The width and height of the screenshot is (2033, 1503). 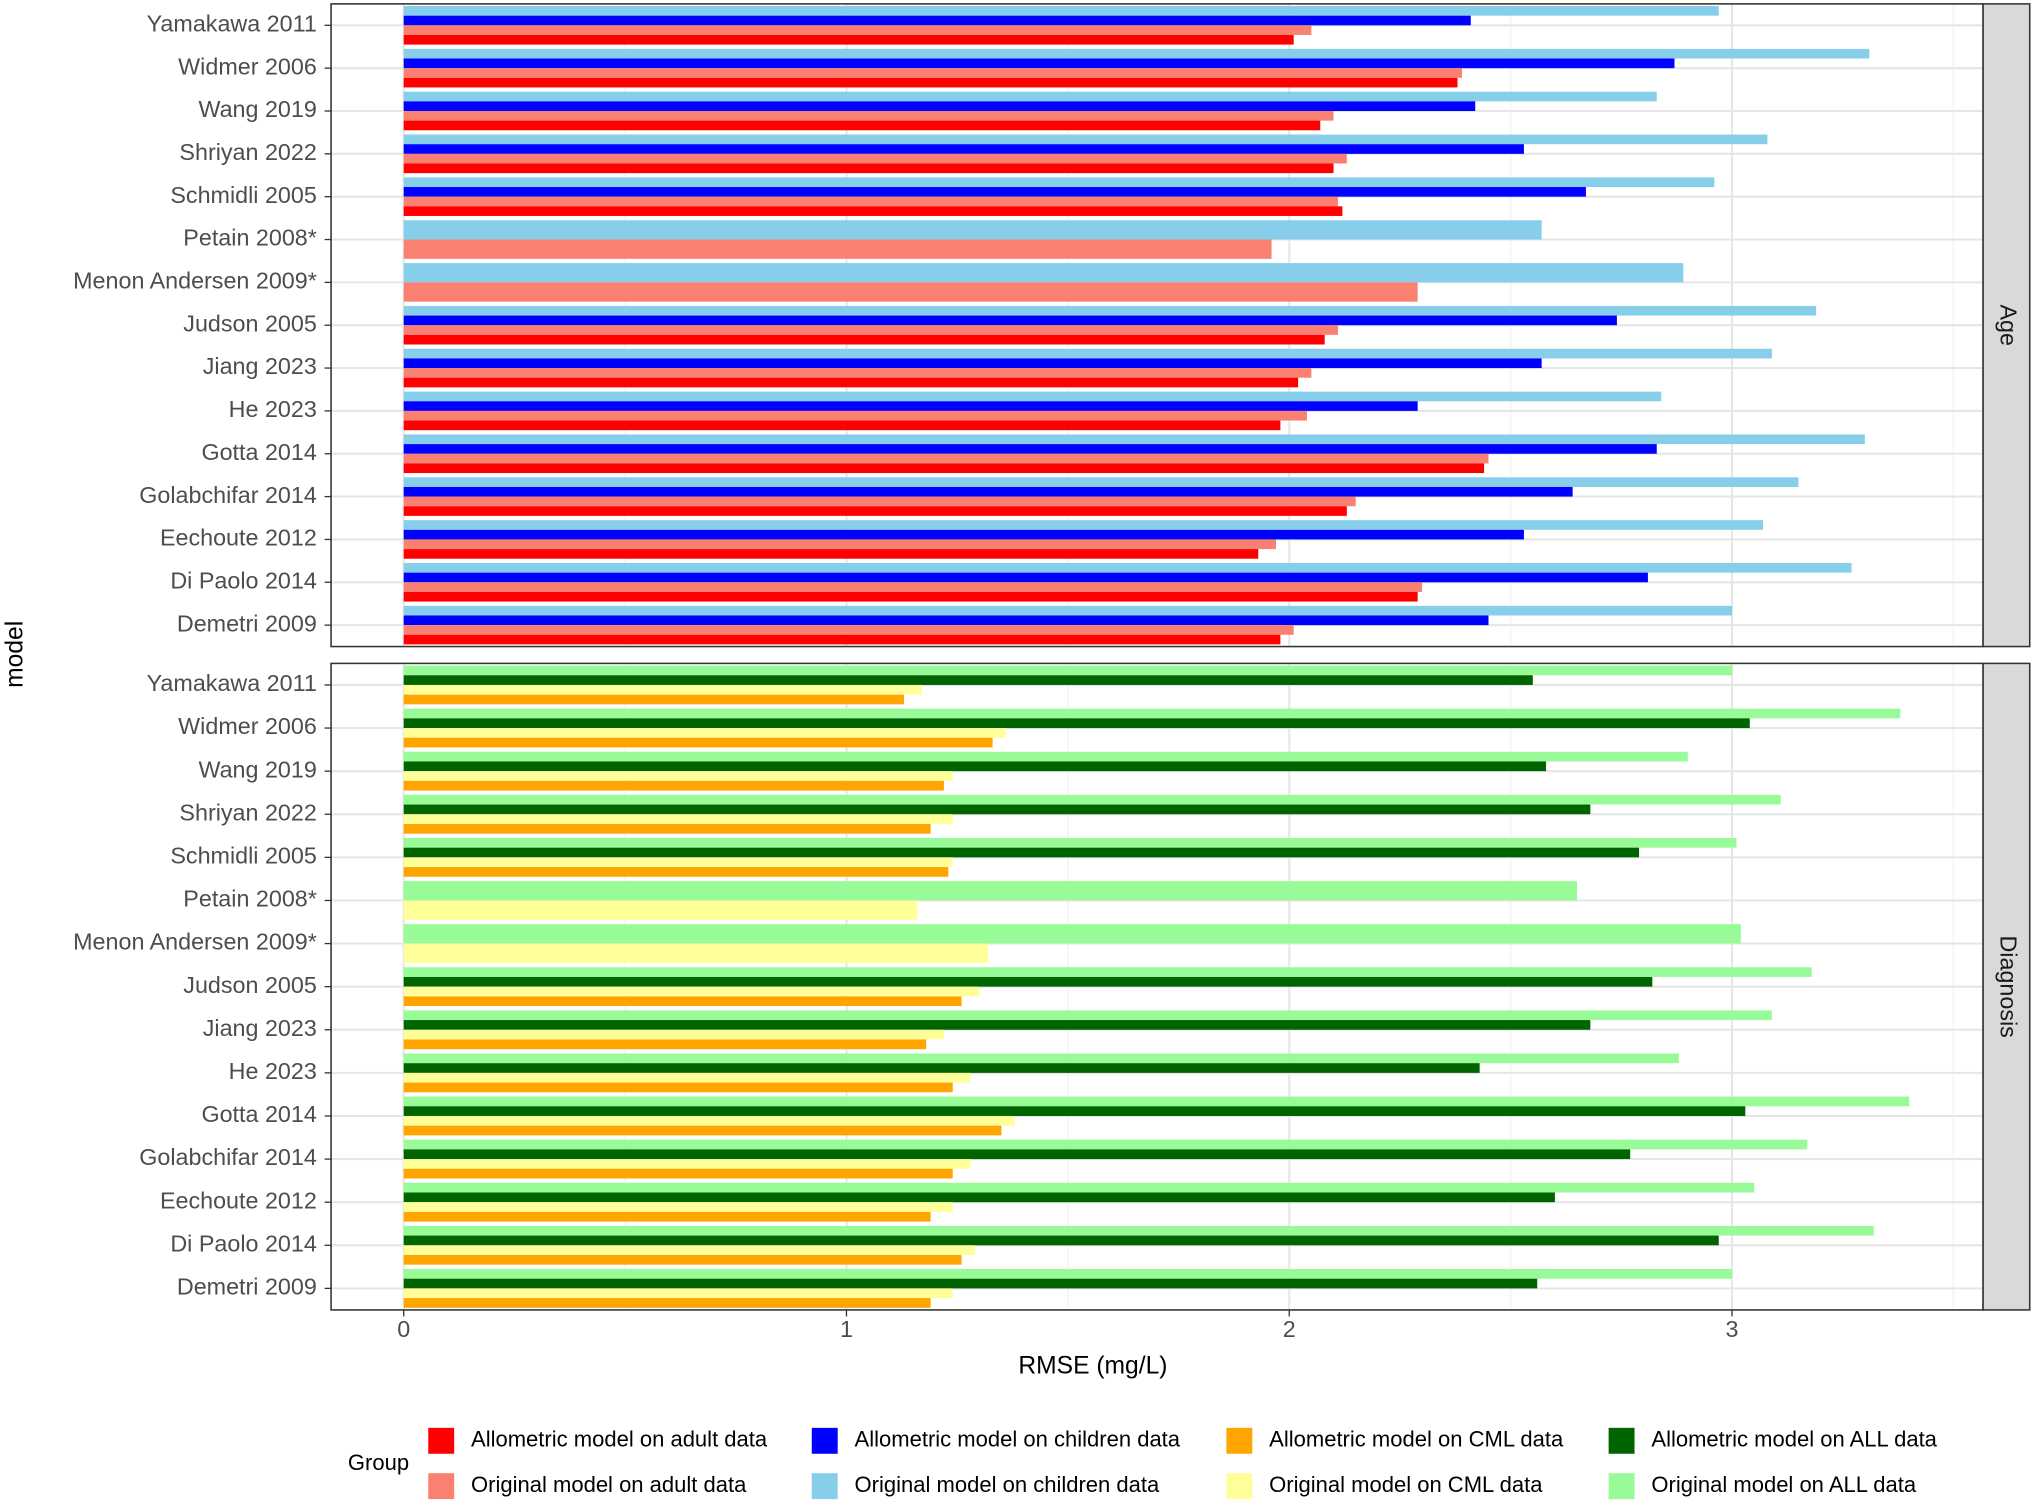 I want to click on y-tick-label: Jiang 2023, so click(x=260, y=366).